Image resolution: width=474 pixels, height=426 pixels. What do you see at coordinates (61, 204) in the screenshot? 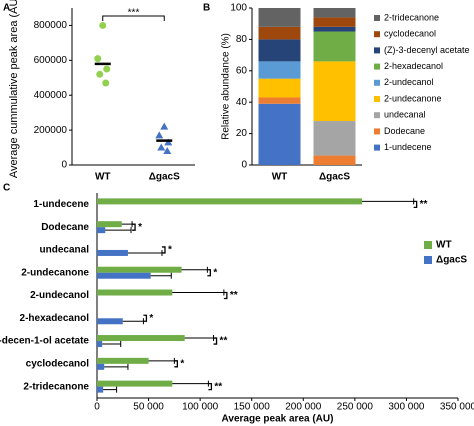
I see `y-tick-label: 1-undecene` at bounding box center [61, 204].